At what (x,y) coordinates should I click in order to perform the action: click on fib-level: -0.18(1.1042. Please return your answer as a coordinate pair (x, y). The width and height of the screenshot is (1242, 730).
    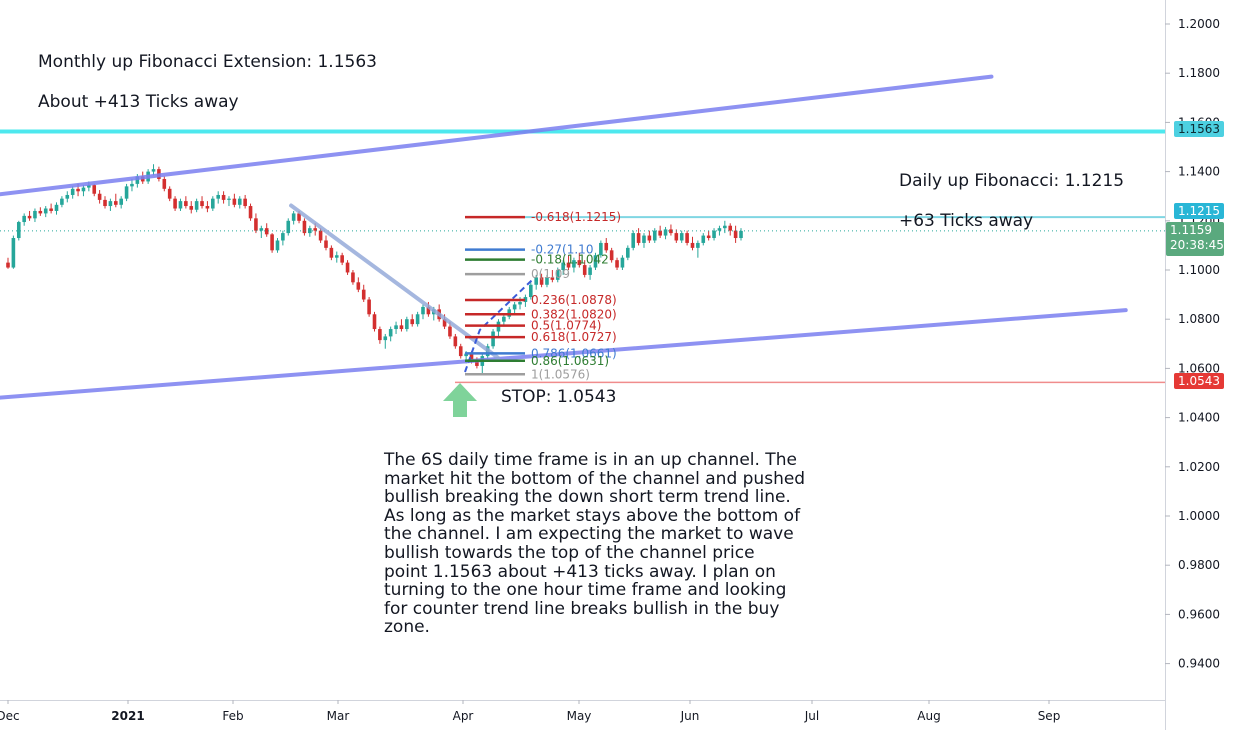
    Looking at the image, I should click on (537, 260).